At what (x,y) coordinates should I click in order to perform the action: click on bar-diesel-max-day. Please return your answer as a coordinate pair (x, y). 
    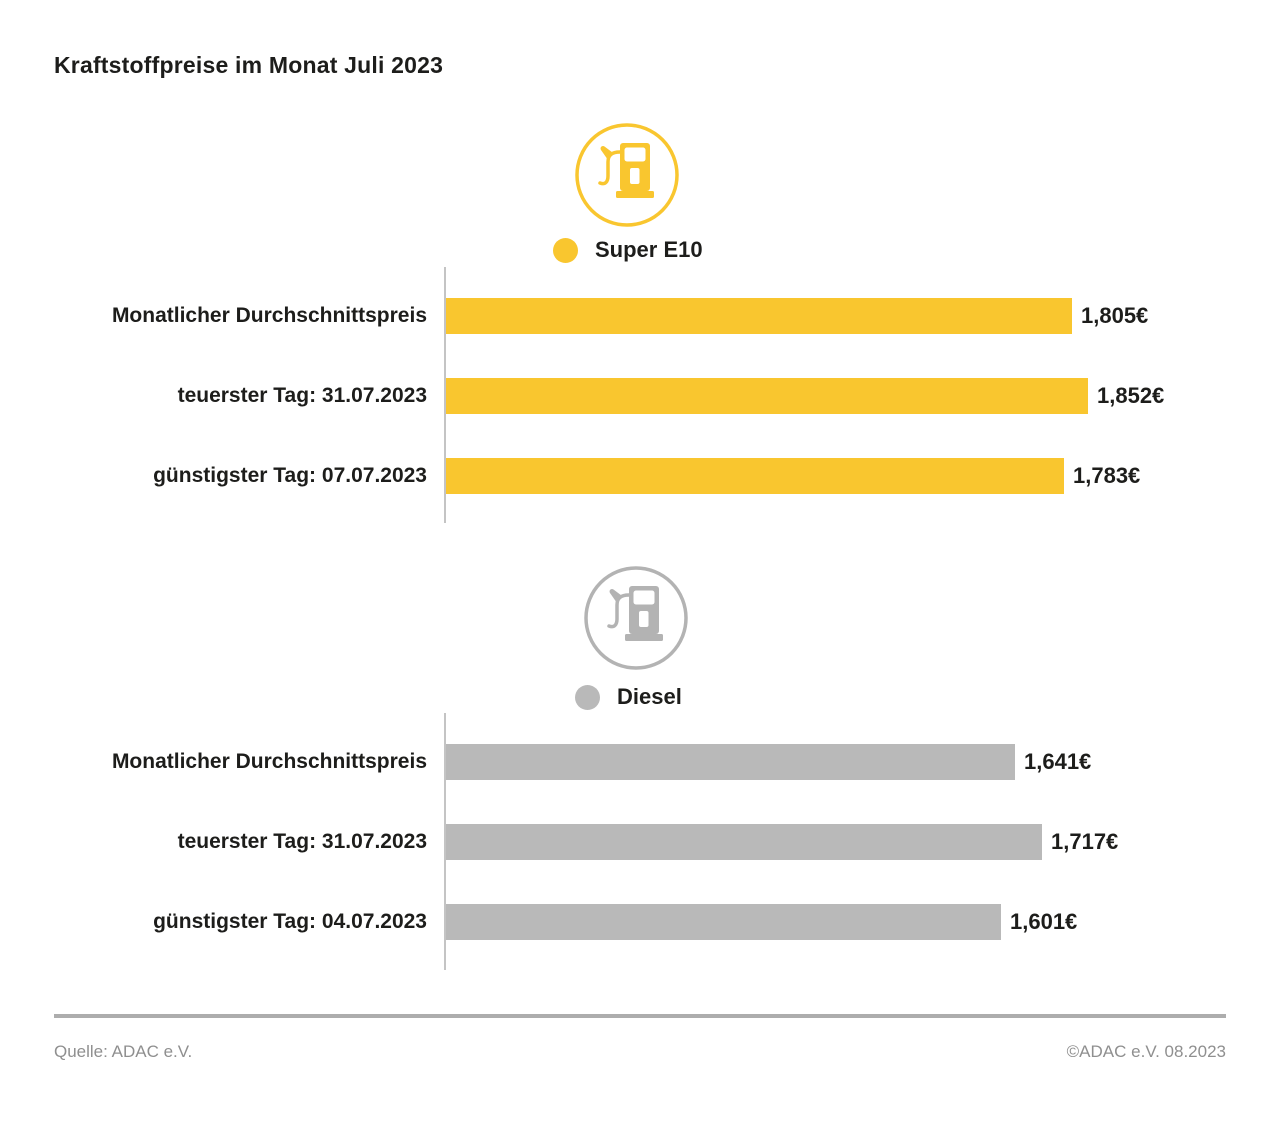
    Looking at the image, I should click on (743, 842).